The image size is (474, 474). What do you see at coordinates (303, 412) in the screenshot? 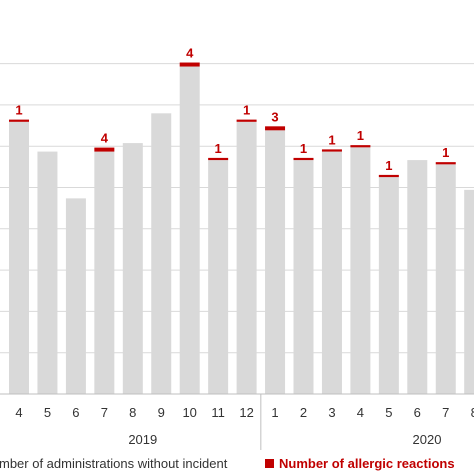
I see `x-tick-label: 2` at bounding box center [303, 412].